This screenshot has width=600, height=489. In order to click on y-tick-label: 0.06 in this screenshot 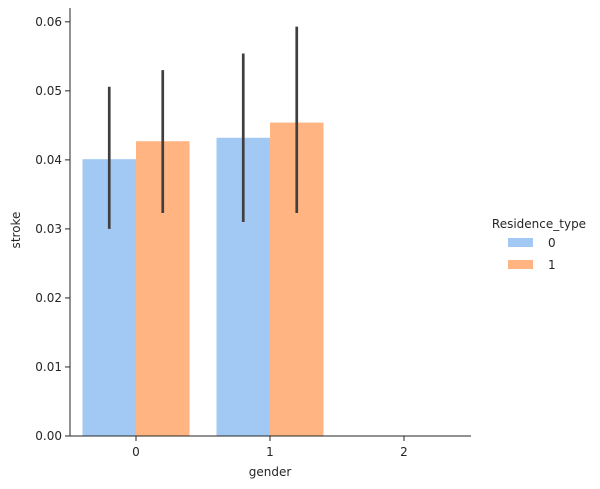, I will do `click(48, 22)`.